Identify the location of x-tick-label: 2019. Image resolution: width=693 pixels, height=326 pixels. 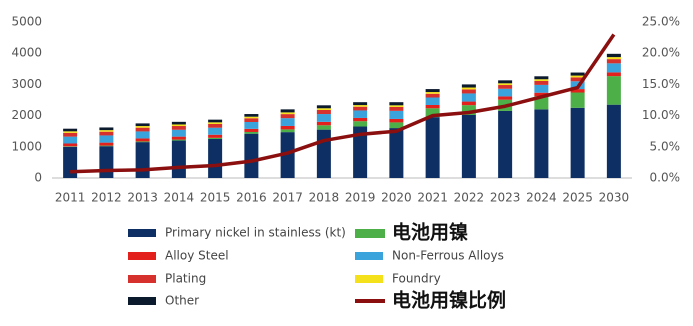
(360, 198).